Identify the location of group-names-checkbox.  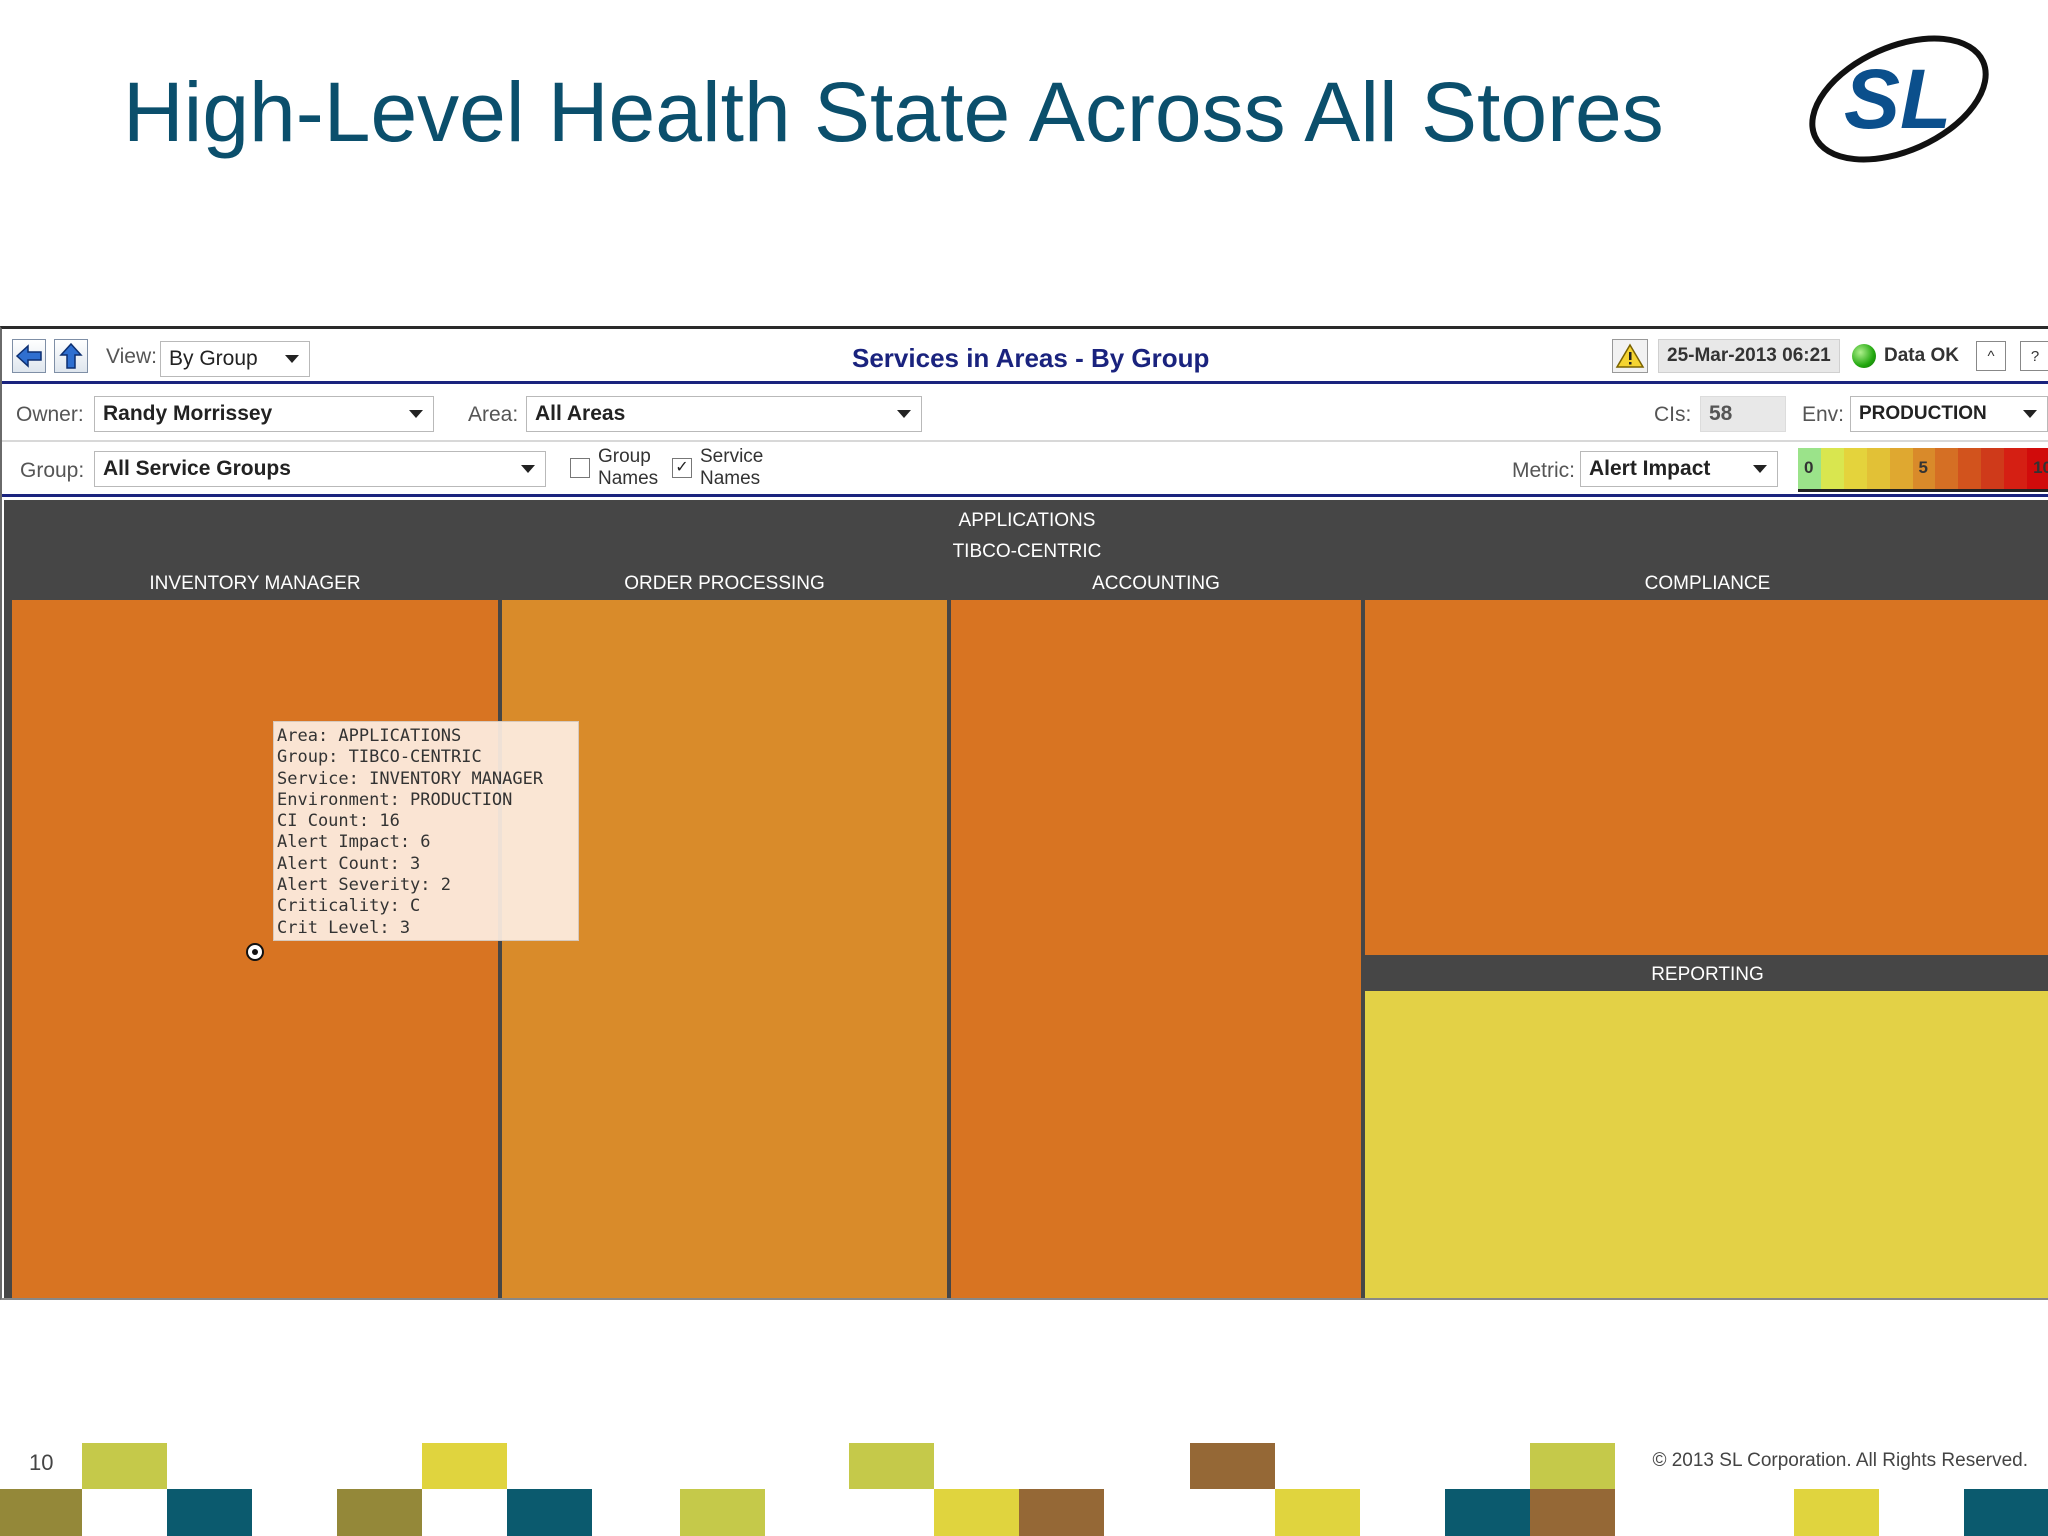
(580, 468).